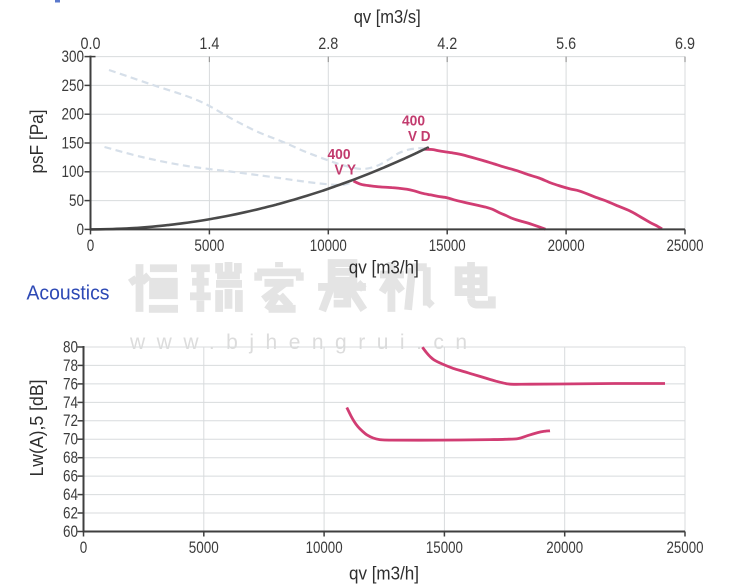  What do you see at coordinates (73, 86) in the screenshot?
I see `svg-text: 250` at bounding box center [73, 86].